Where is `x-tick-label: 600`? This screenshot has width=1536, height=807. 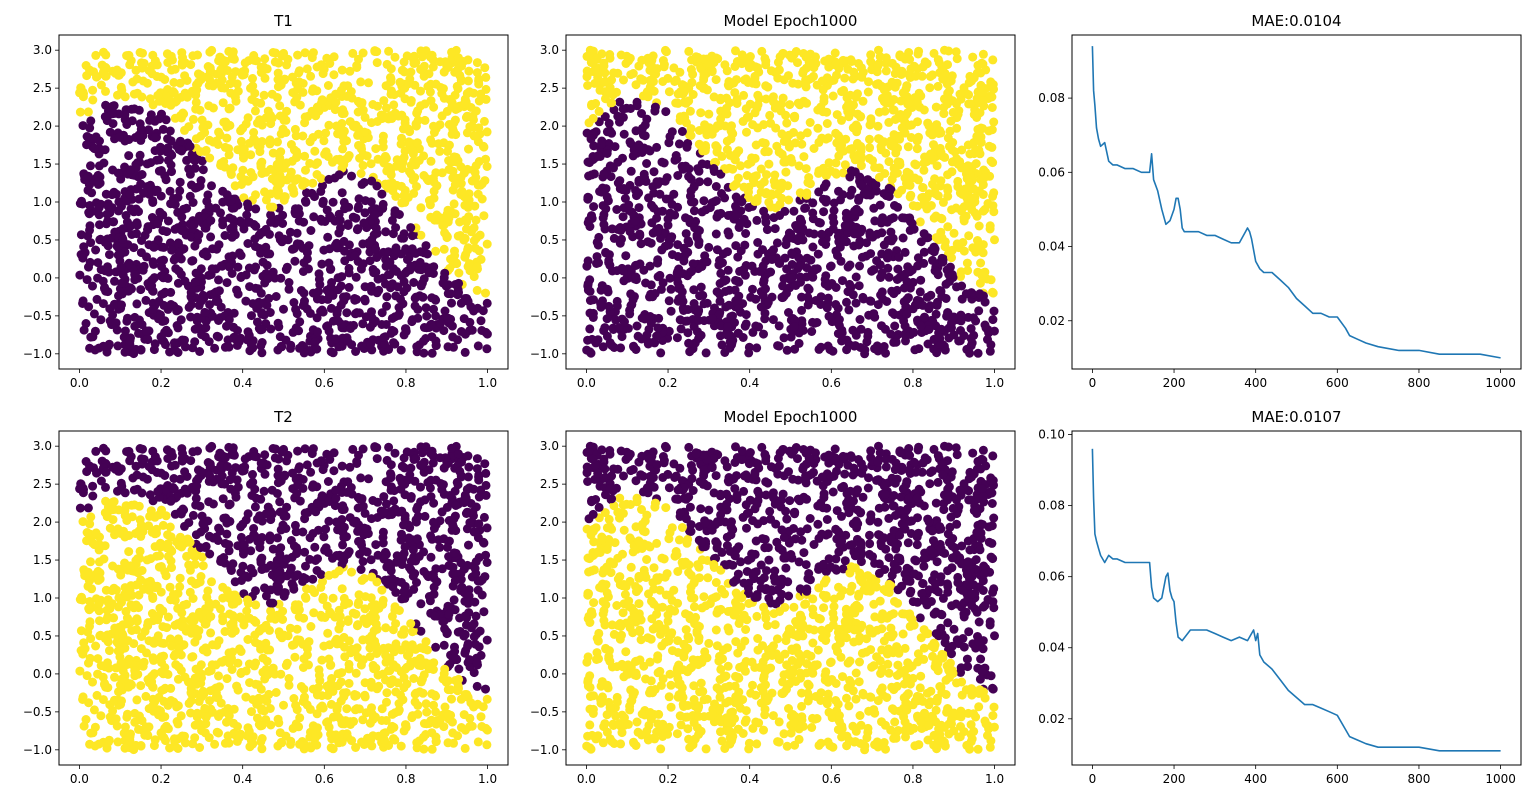 x-tick-label: 600 is located at coordinates (1337, 383).